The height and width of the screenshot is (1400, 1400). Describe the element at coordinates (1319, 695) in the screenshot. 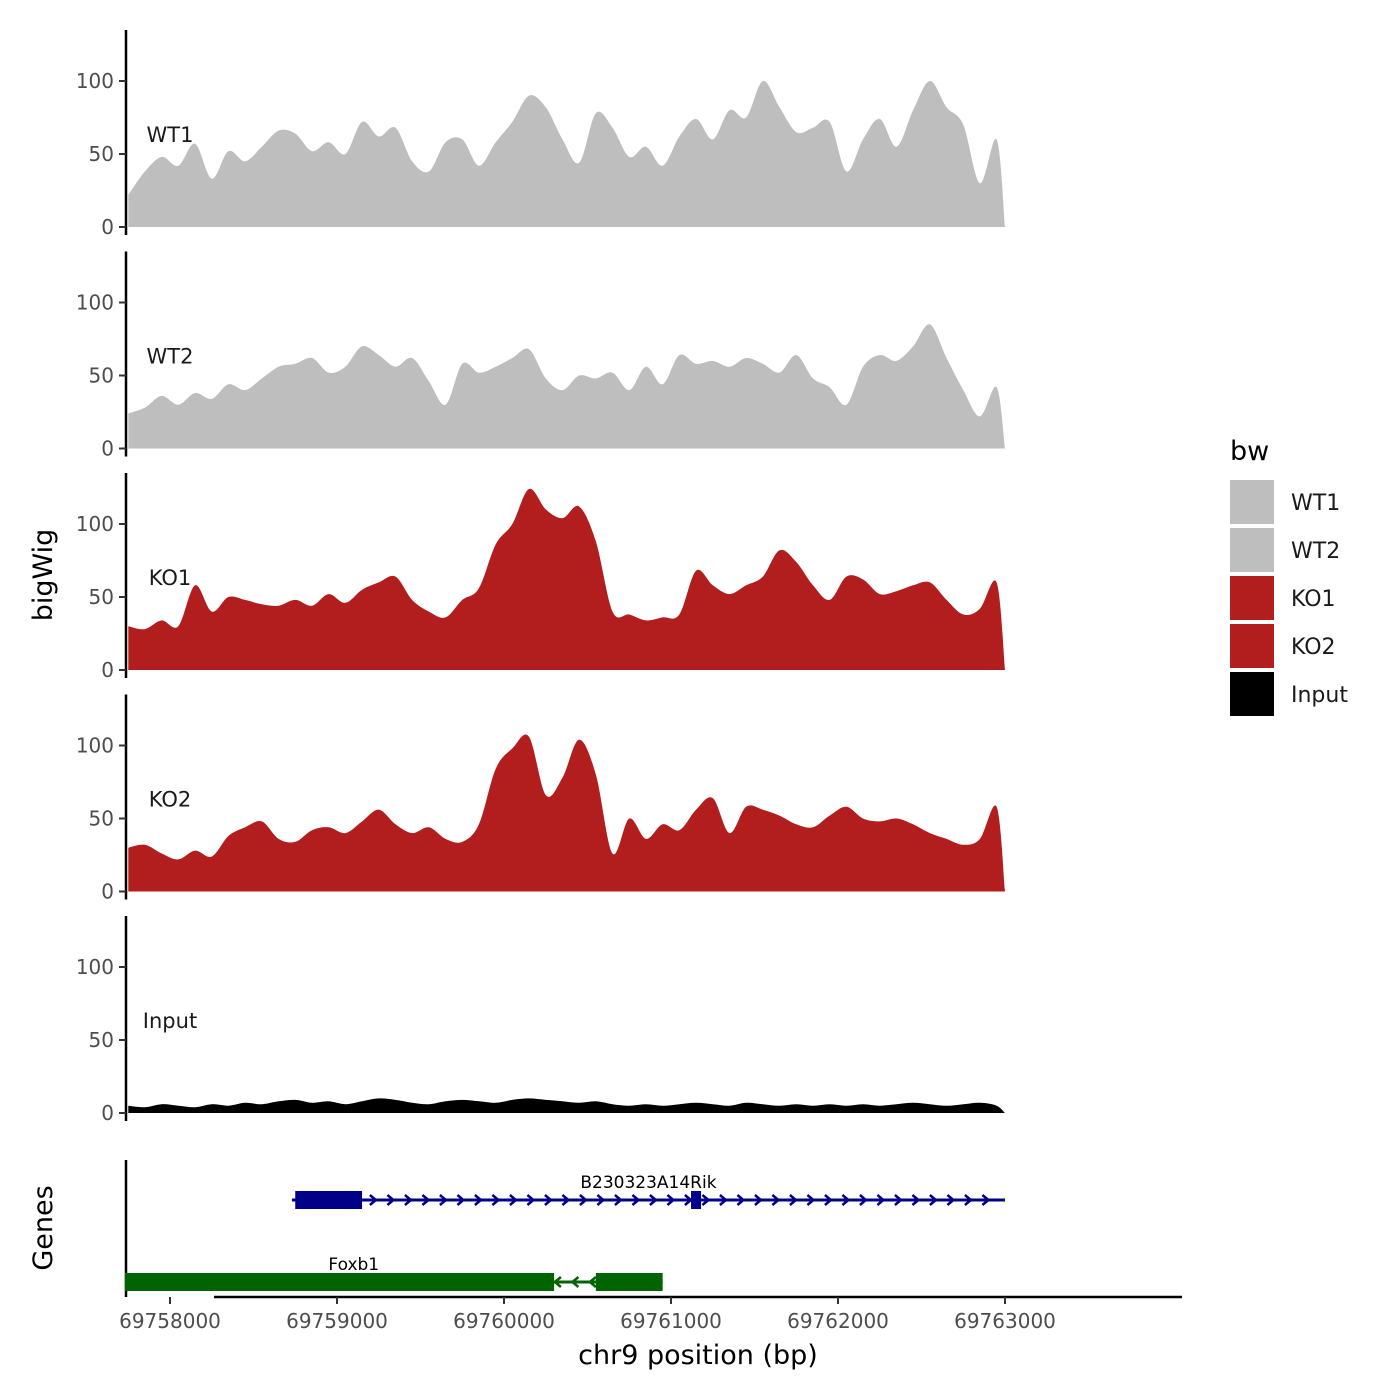

I see `legend-label-input: Input` at that location.